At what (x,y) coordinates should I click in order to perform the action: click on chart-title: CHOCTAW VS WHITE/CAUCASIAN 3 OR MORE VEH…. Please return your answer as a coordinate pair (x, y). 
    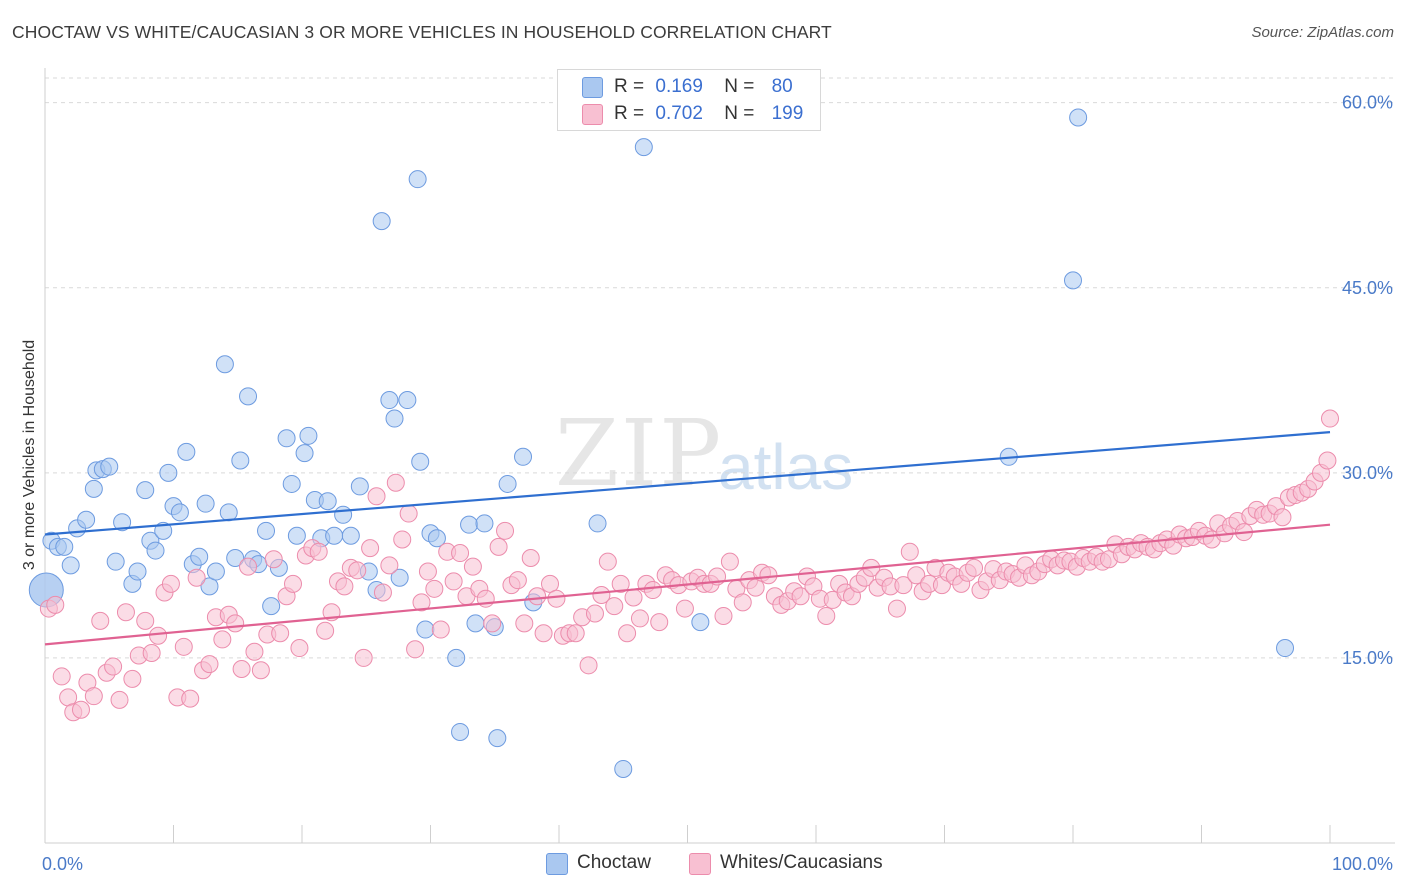
    Looking at the image, I should click on (422, 32).